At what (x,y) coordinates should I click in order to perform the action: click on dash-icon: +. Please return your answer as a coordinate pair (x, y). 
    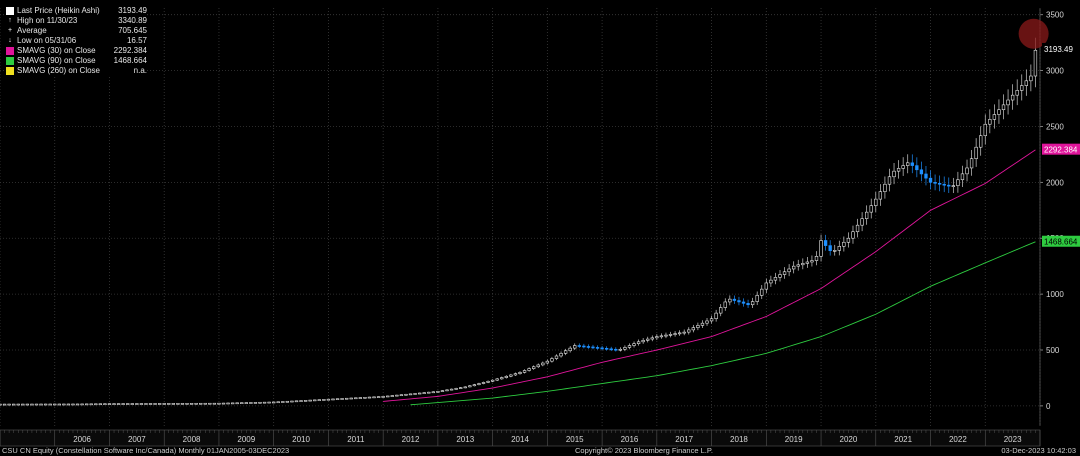
    Looking at the image, I should click on (10, 30).